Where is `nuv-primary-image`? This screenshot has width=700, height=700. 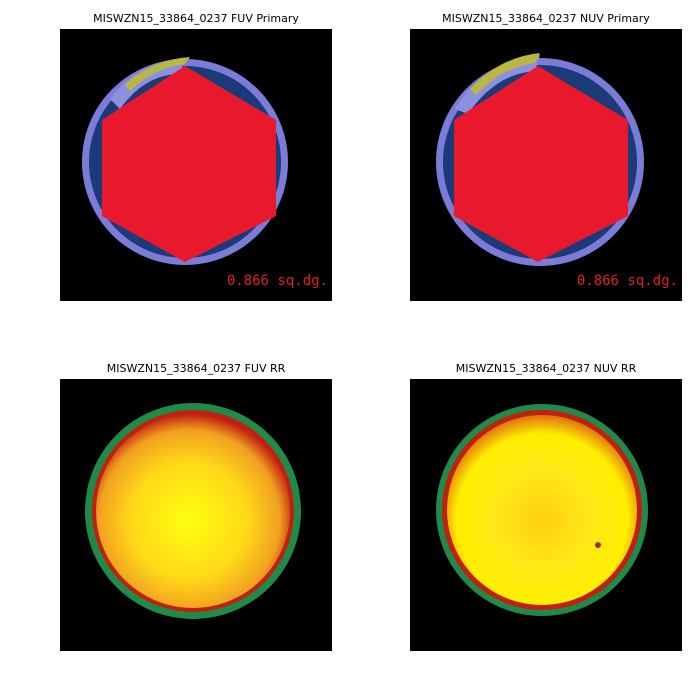
nuv-primary-image is located at coordinates (540, 159).